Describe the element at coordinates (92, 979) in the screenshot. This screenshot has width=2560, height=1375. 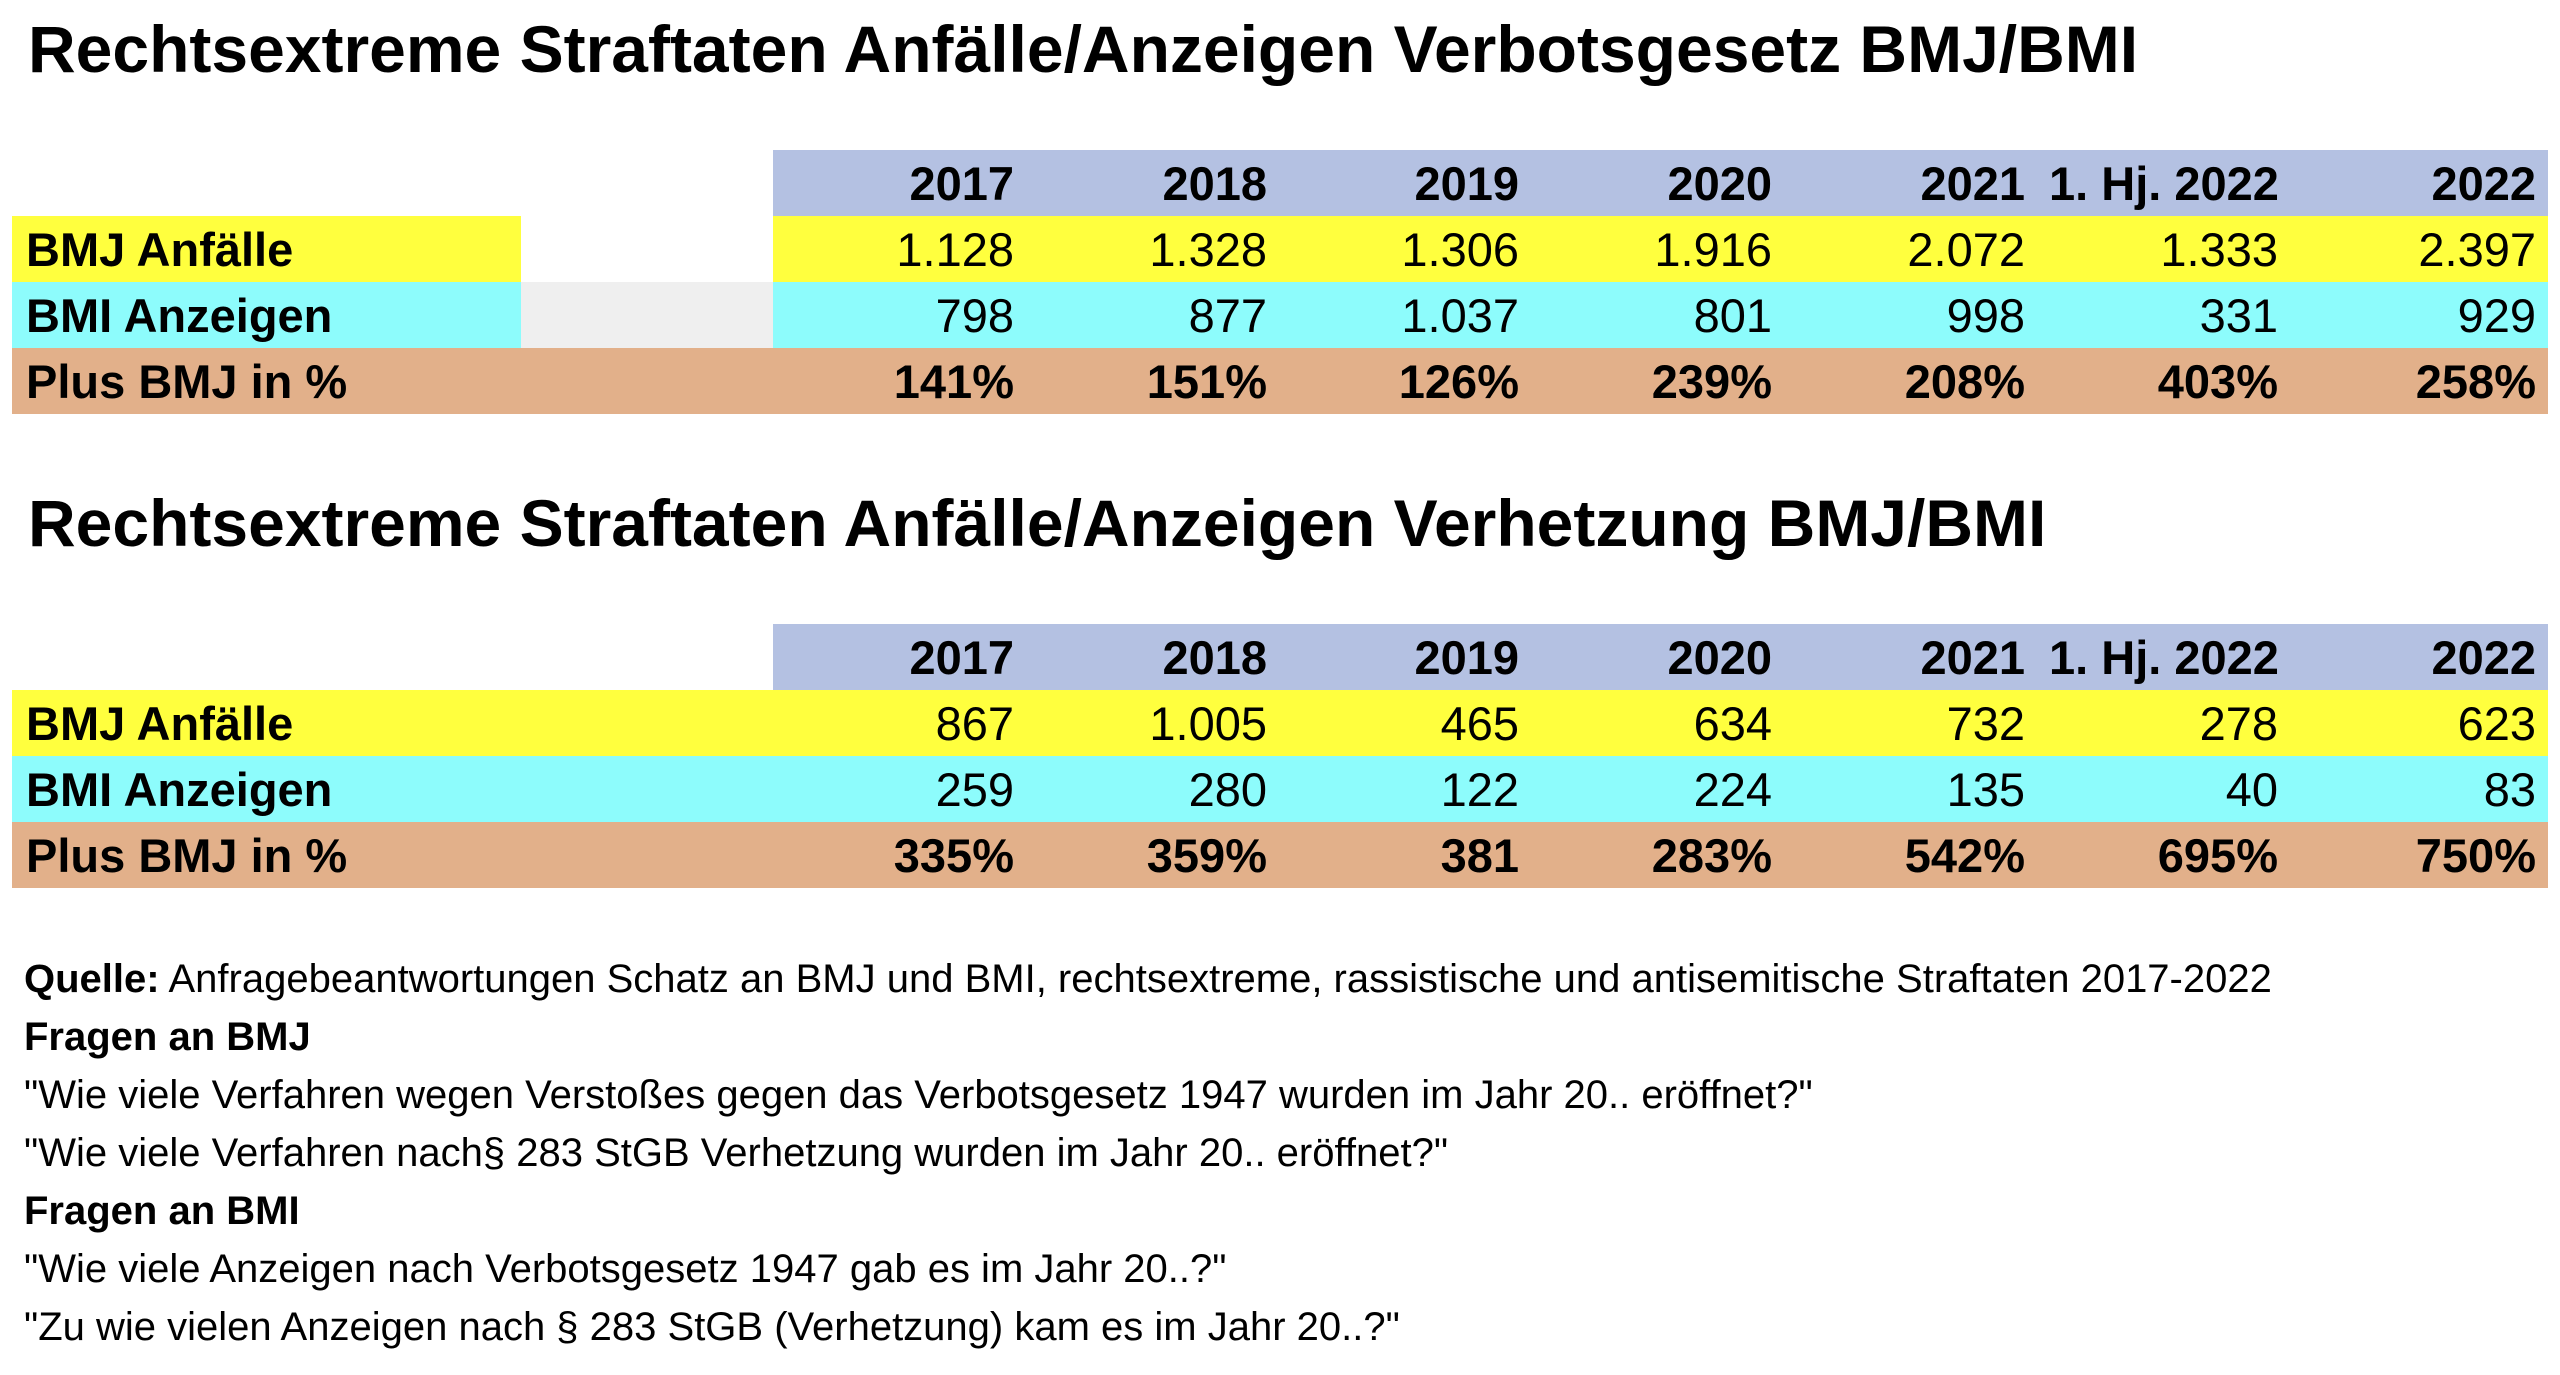
I see `source-label: Quelle:` at that location.